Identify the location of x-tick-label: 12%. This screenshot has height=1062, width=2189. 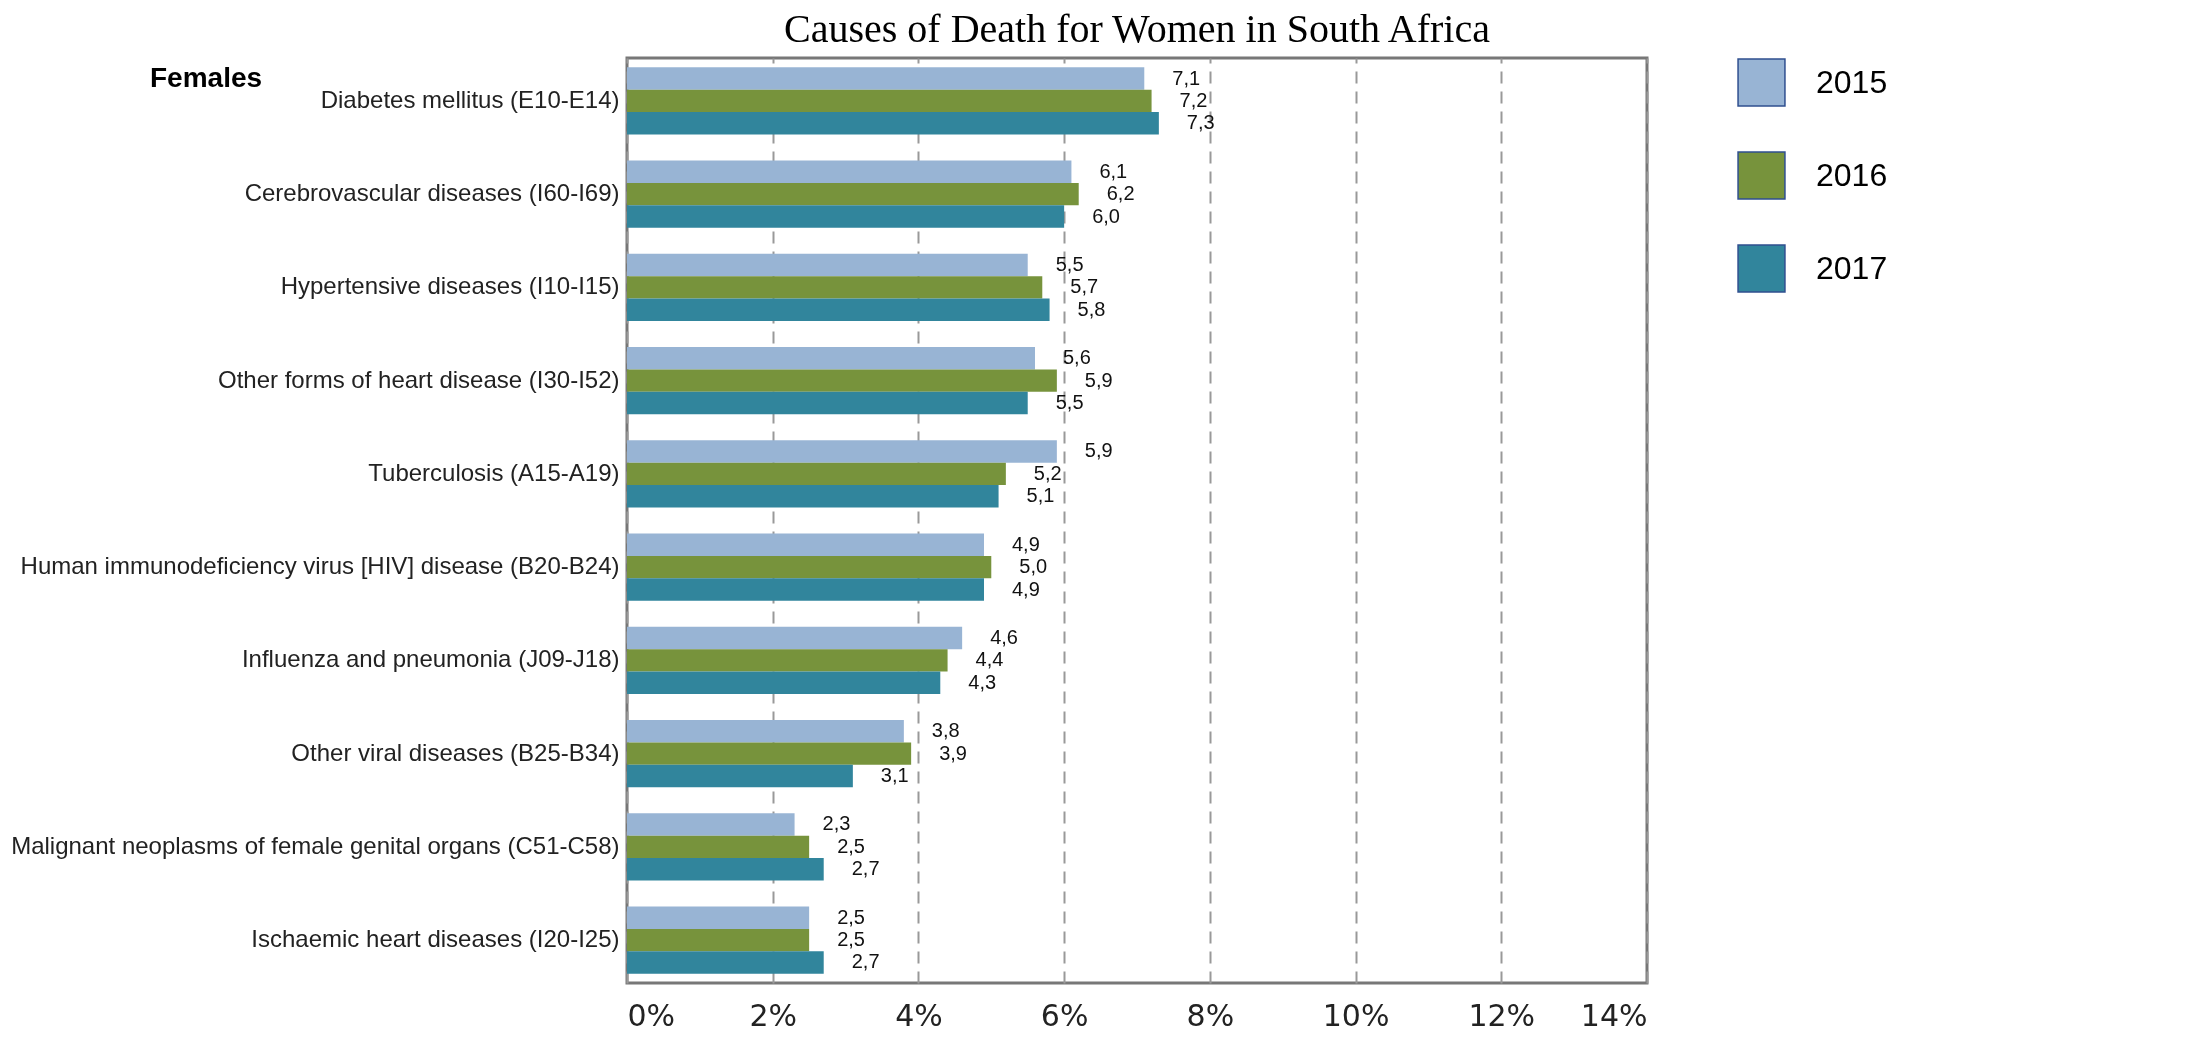
(1502, 1015).